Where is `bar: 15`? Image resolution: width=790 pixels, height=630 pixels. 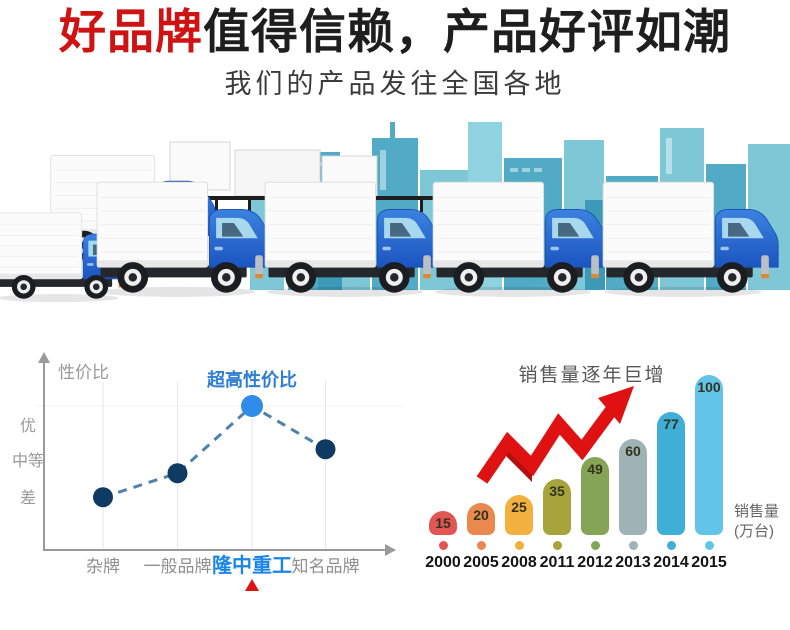 bar: 15 is located at coordinates (443, 523).